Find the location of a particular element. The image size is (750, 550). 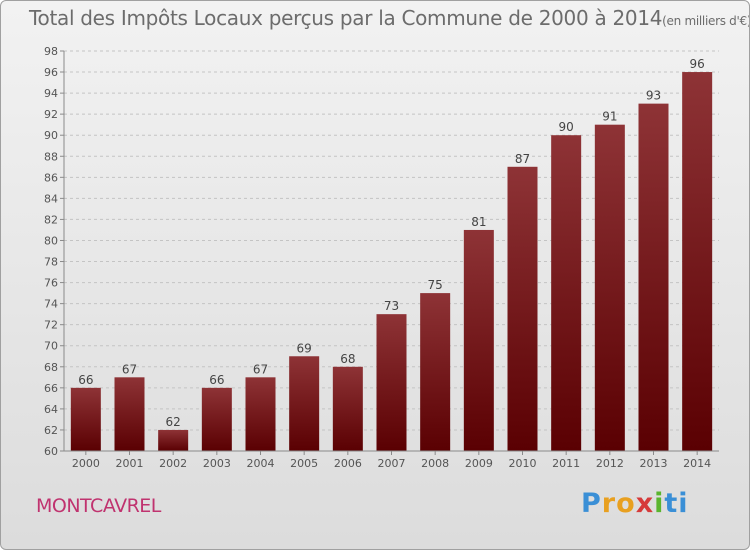

x-tick-label: 2003 is located at coordinates (217, 463).